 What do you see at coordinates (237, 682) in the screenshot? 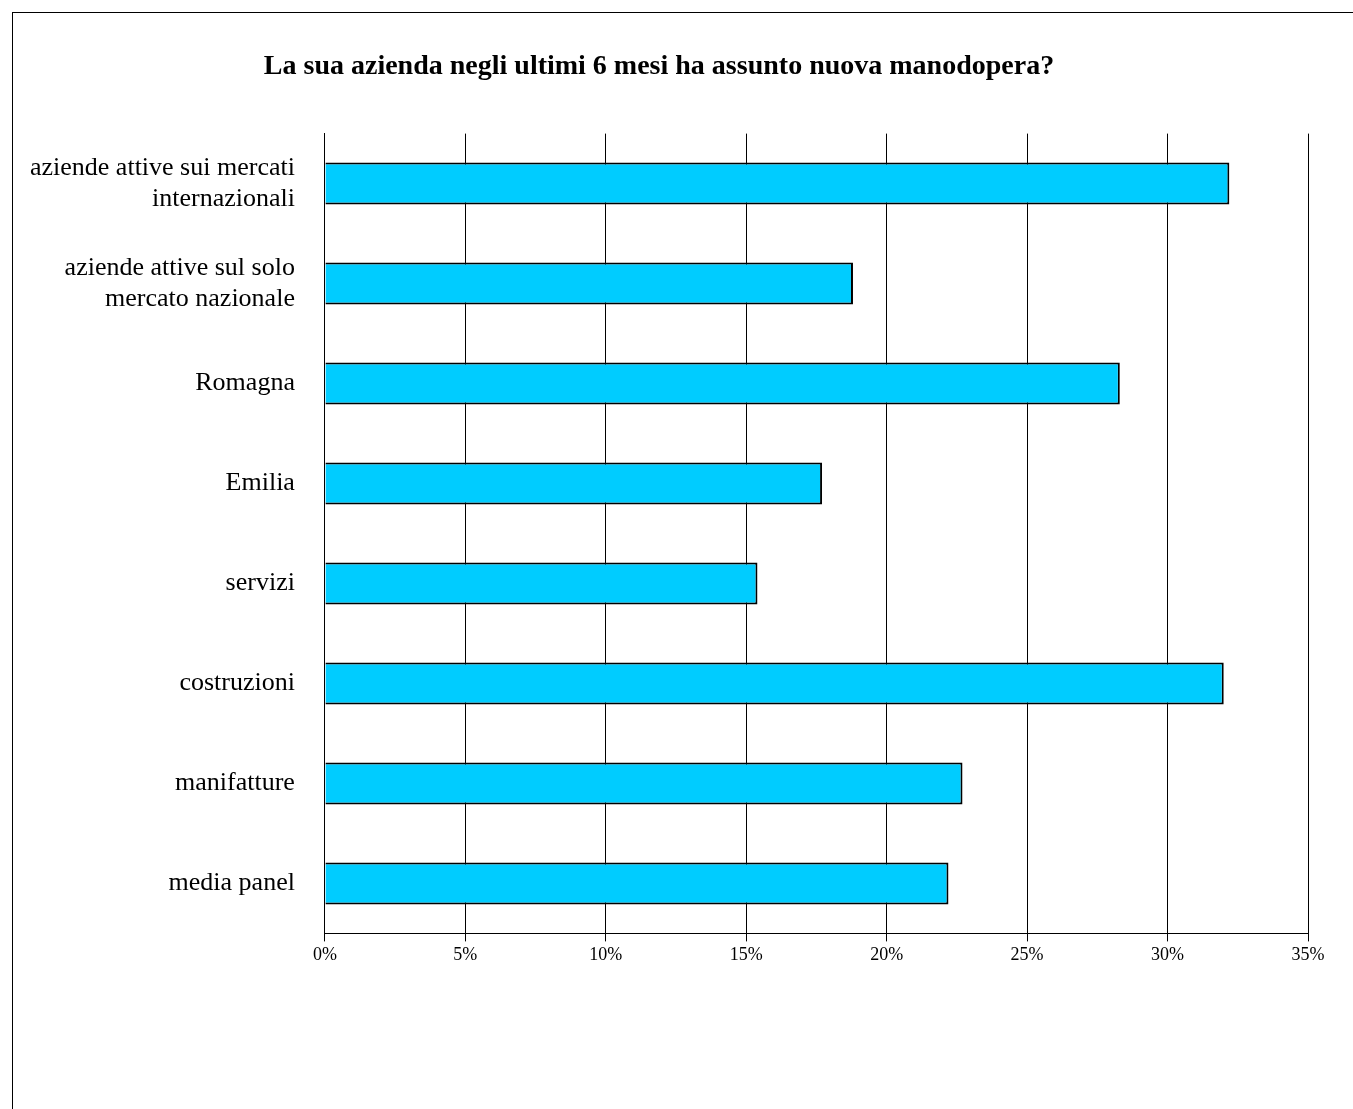
I see `y-tick-label: costruzioni` at bounding box center [237, 682].